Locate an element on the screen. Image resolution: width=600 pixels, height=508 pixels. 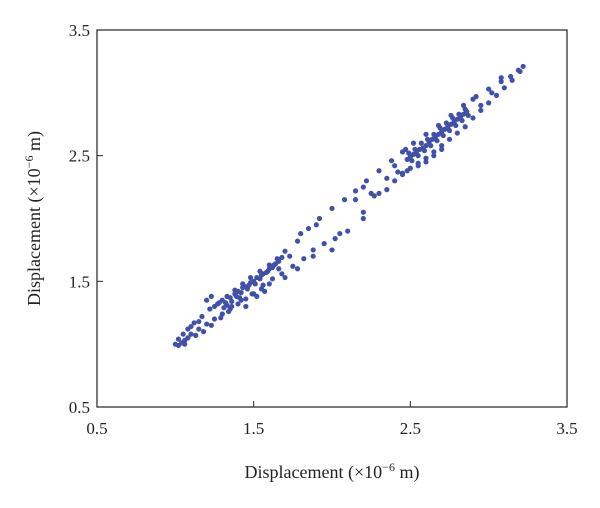
y-axis-label-exp: −6 is located at coordinates (29, 162).